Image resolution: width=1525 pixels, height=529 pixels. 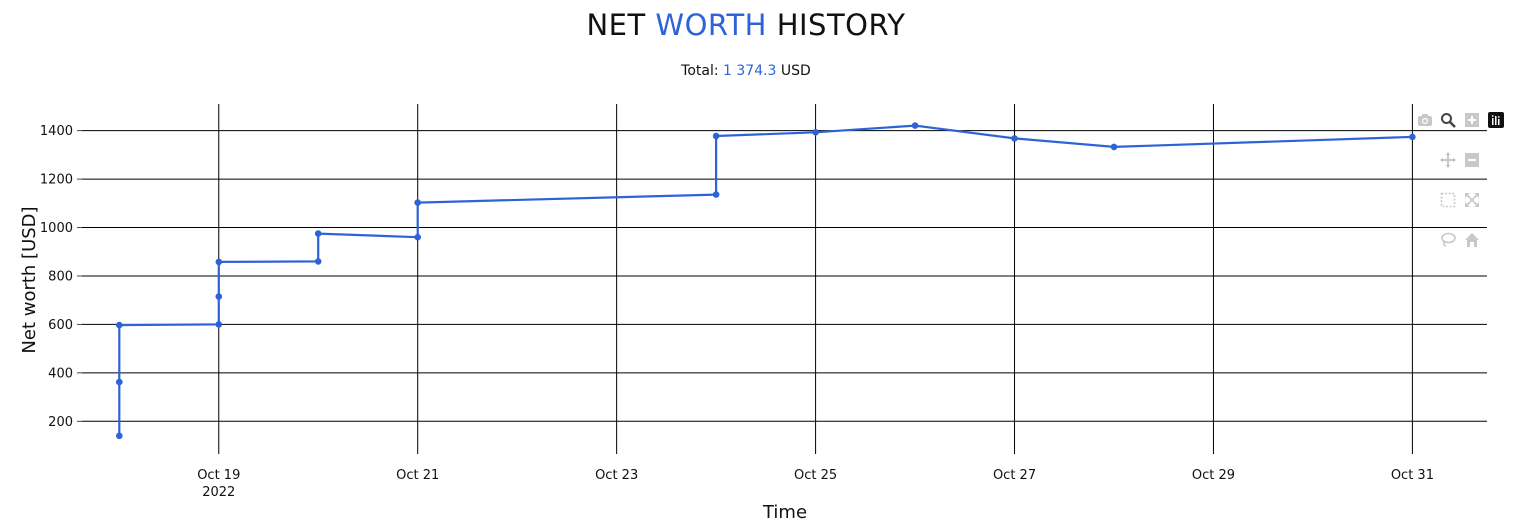 I want to click on y-tick-label: 800, so click(x=60, y=276).